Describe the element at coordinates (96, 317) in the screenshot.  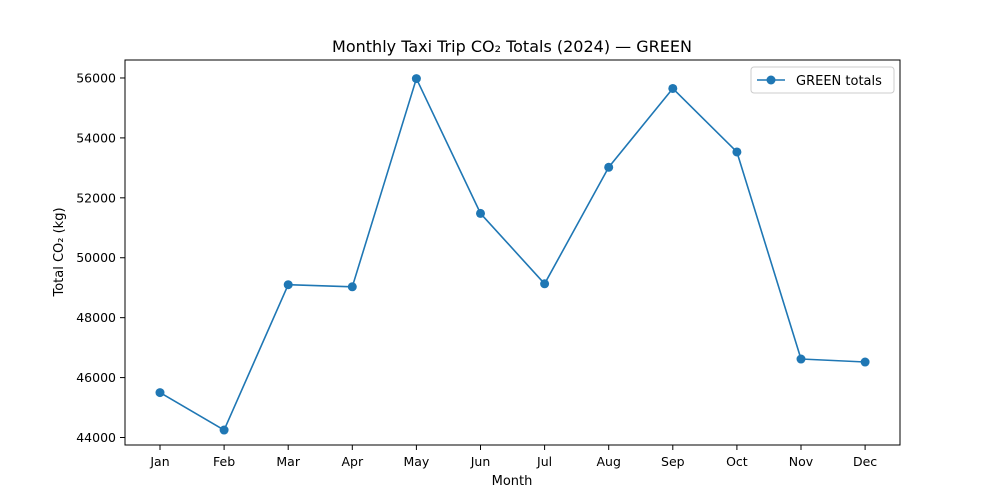
I see `y-tick-label: 48000` at that location.